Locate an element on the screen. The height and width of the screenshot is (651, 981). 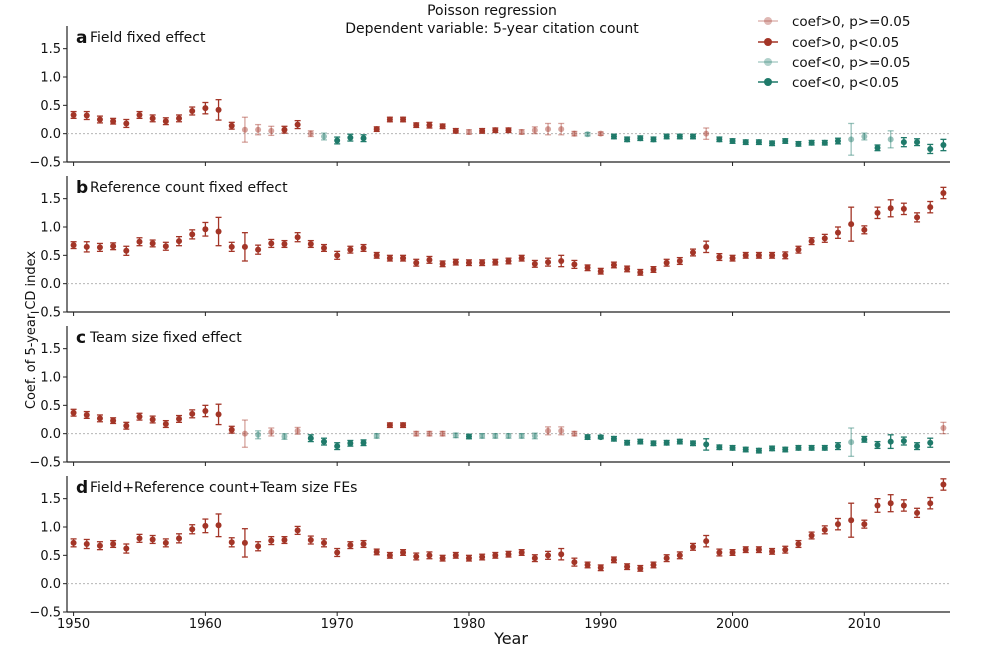
data-point-1957 is located at coordinates (165, 424).